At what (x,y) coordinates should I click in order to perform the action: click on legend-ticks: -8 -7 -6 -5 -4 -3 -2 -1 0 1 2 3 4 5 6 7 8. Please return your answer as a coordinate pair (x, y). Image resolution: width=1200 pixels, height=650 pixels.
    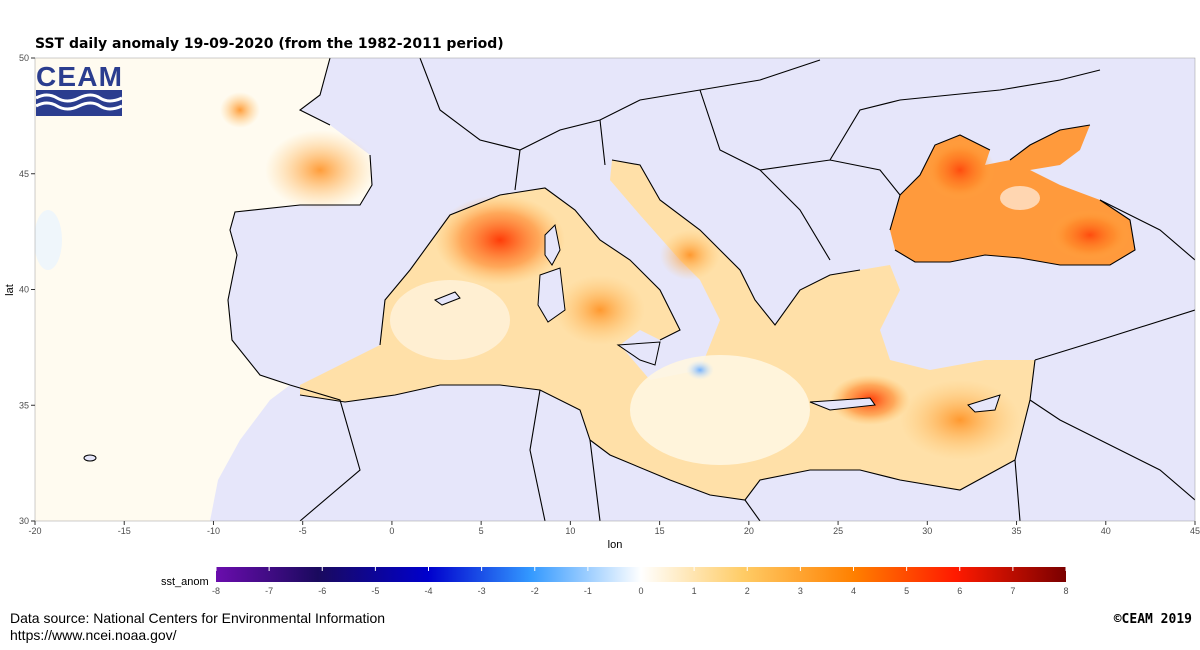
    Looking at the image, I should click on (640, 581).